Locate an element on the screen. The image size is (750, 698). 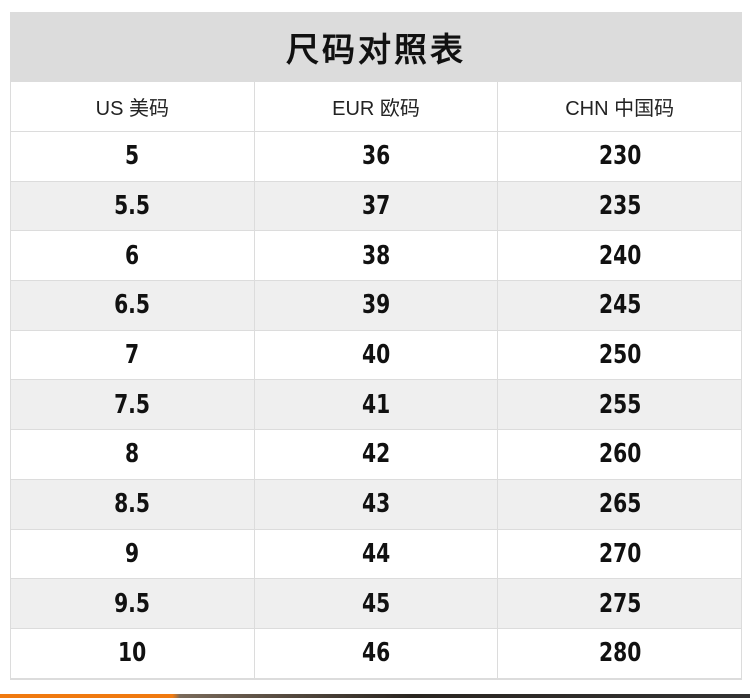
eur-size-cell: 38 is located at coordinates (375, 256).